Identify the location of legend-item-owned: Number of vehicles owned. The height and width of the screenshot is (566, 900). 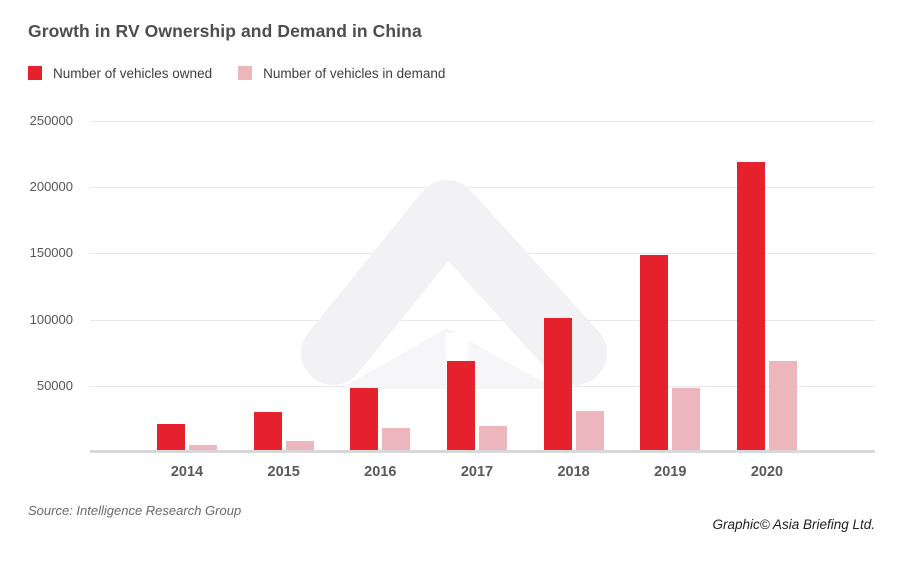
(120, 73).